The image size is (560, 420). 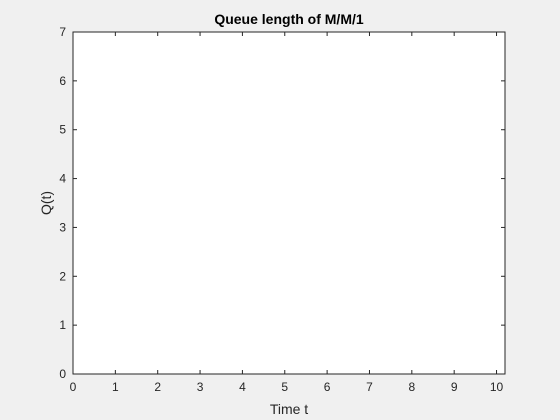 I want to click on x-tick-label: 9, so click(x=454, y=387).